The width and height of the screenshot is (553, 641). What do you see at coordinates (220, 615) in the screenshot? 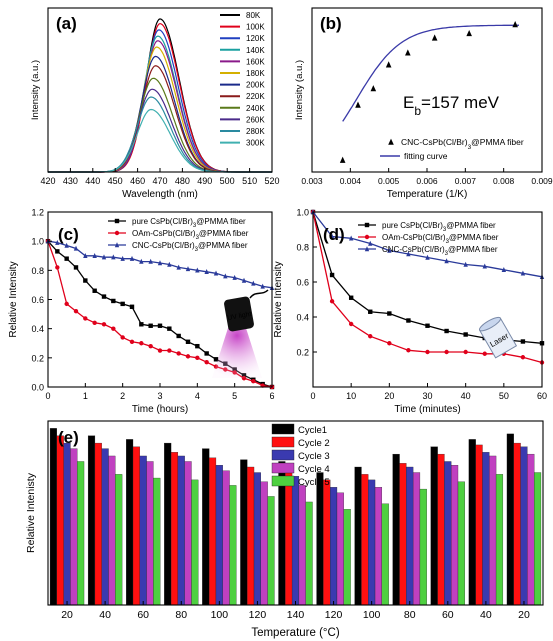
I see `x-axis-e-tick-label: 100` at bounding box center [220, 615].